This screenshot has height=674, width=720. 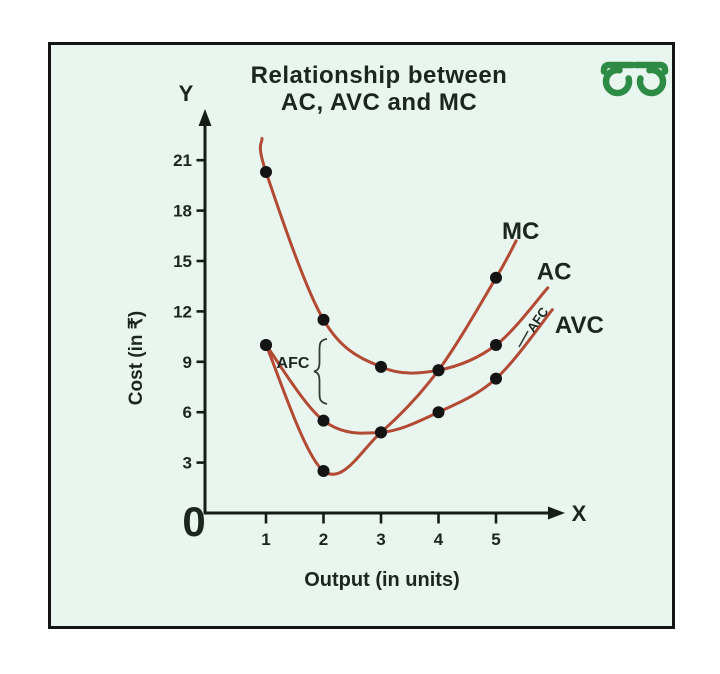 What do you see at coordinates (186, 93) in the screenshot?
I see `y-axis-letter: Y` at bounding box center [186, 93].